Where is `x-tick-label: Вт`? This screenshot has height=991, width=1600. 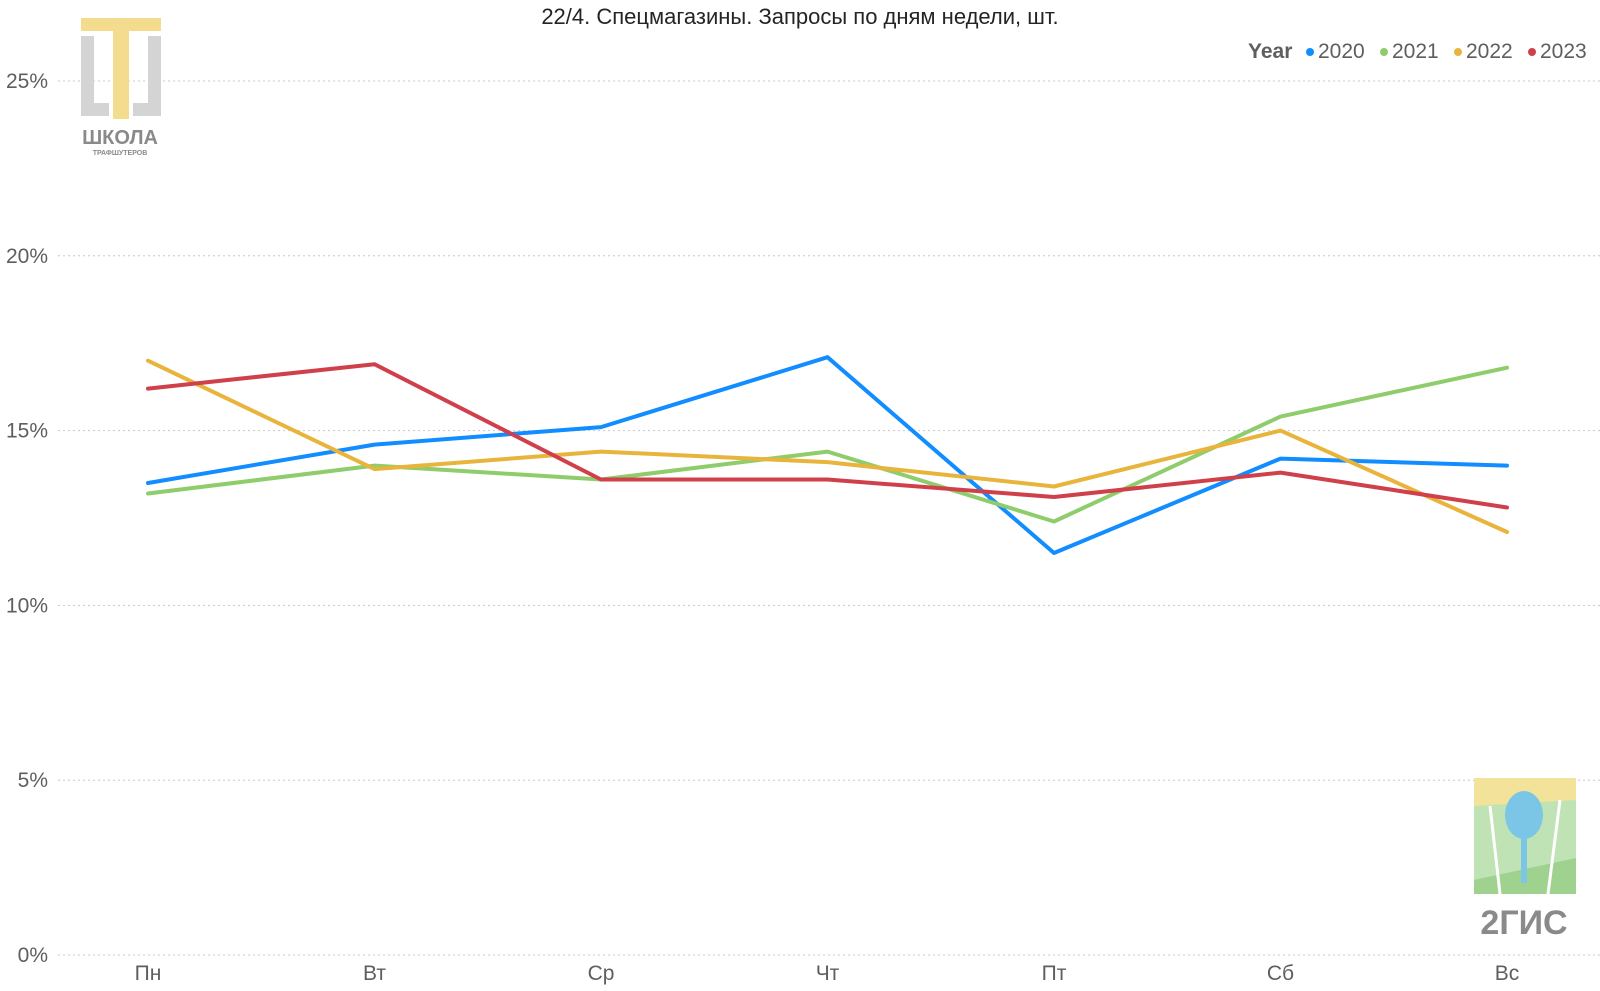 x-tick-label: Вт is located at coordinates (374, 973).